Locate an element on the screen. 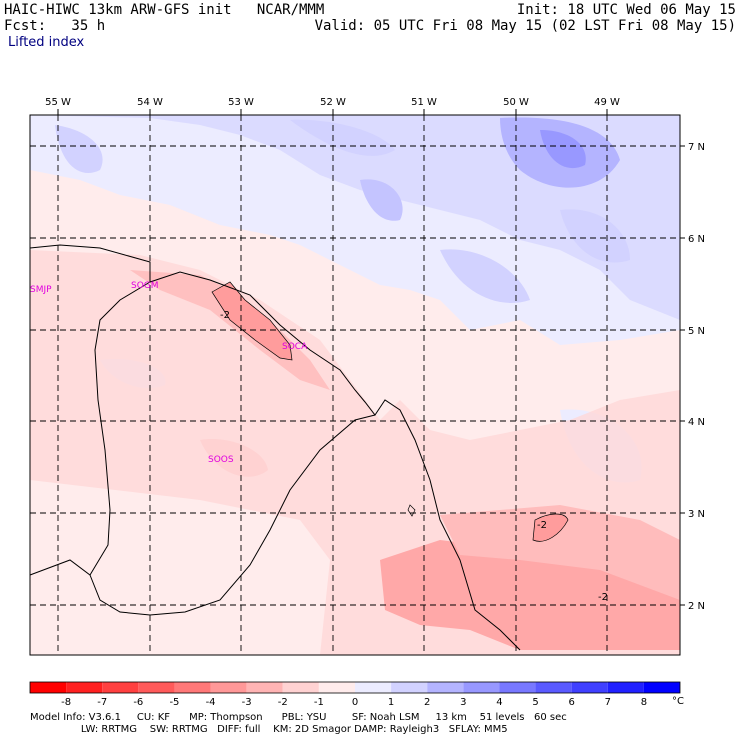 This screenshot has width=740, height=740. colorbar-tick-label: -1 is located at coordinates (319, 702).